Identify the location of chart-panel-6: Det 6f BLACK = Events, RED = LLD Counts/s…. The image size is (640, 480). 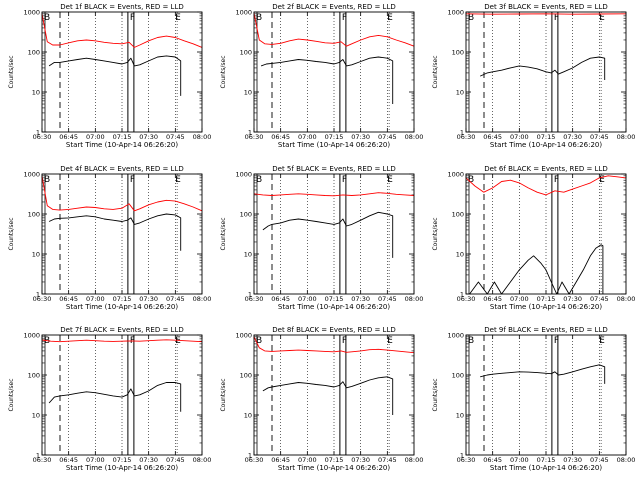
(533, 238).